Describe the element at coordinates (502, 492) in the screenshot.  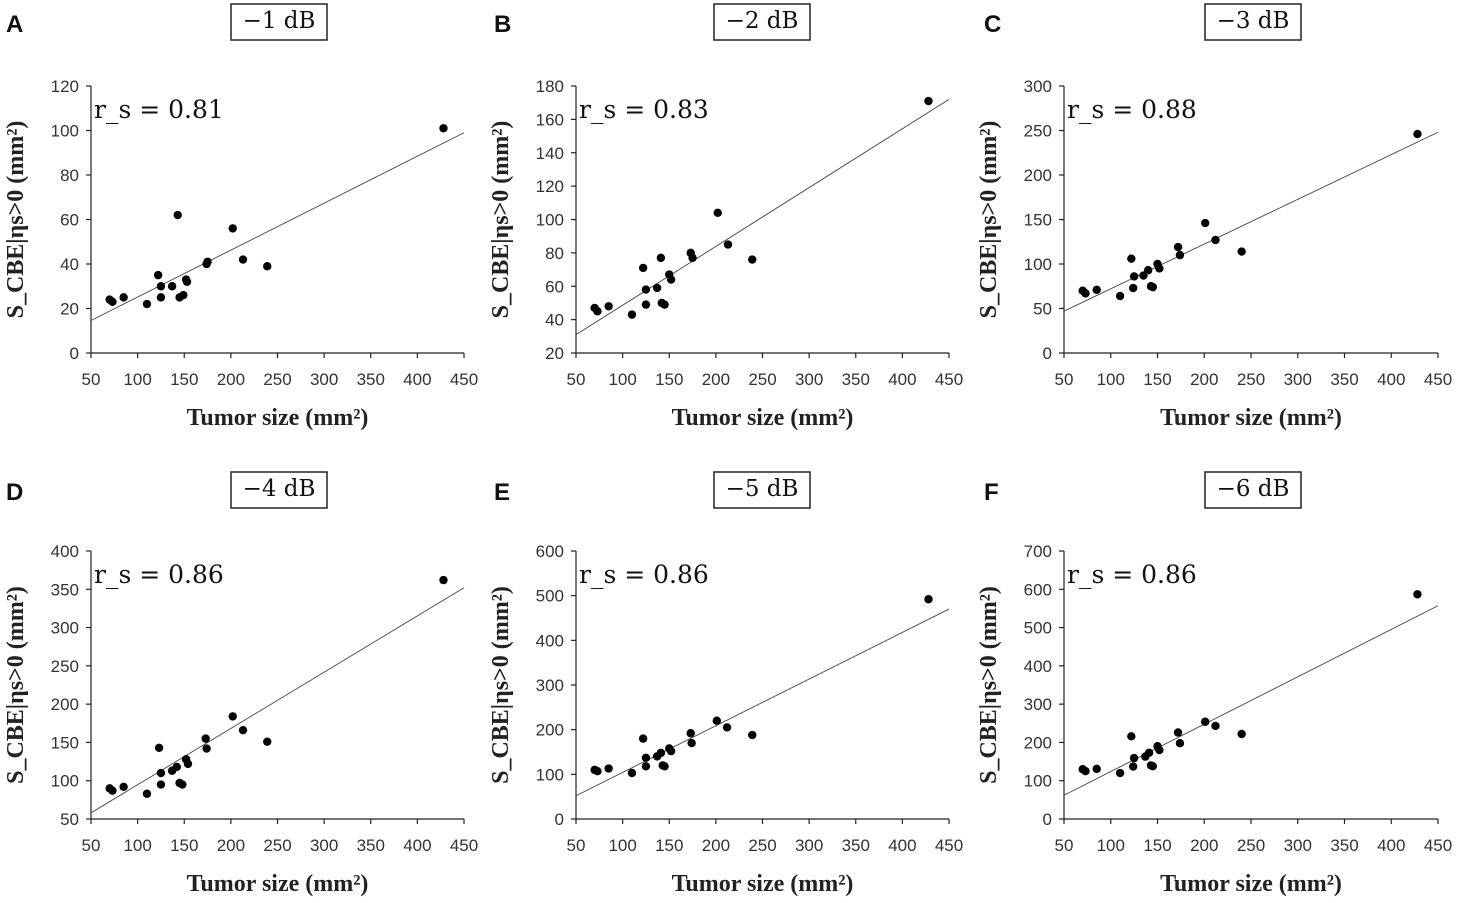
I see `panel-letter: E` at that location.